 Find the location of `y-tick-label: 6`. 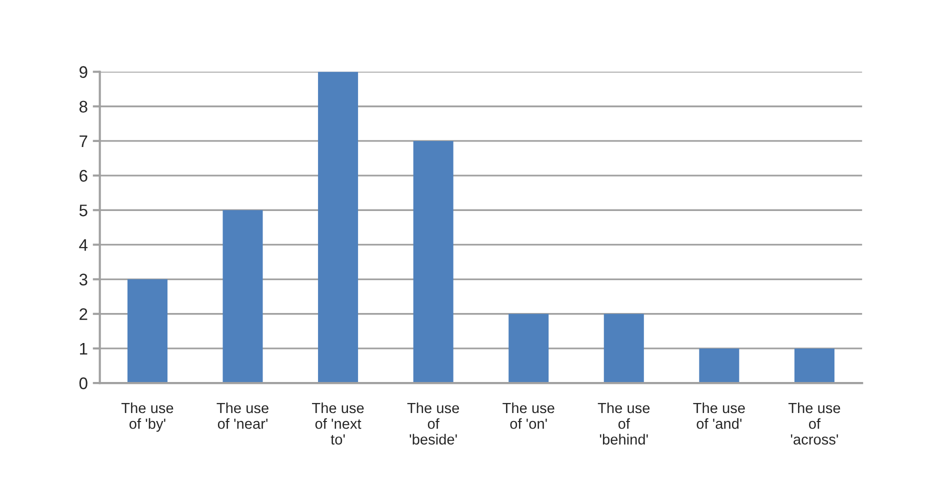

y-tick-label: 6 is located at coordinates (84, 176).